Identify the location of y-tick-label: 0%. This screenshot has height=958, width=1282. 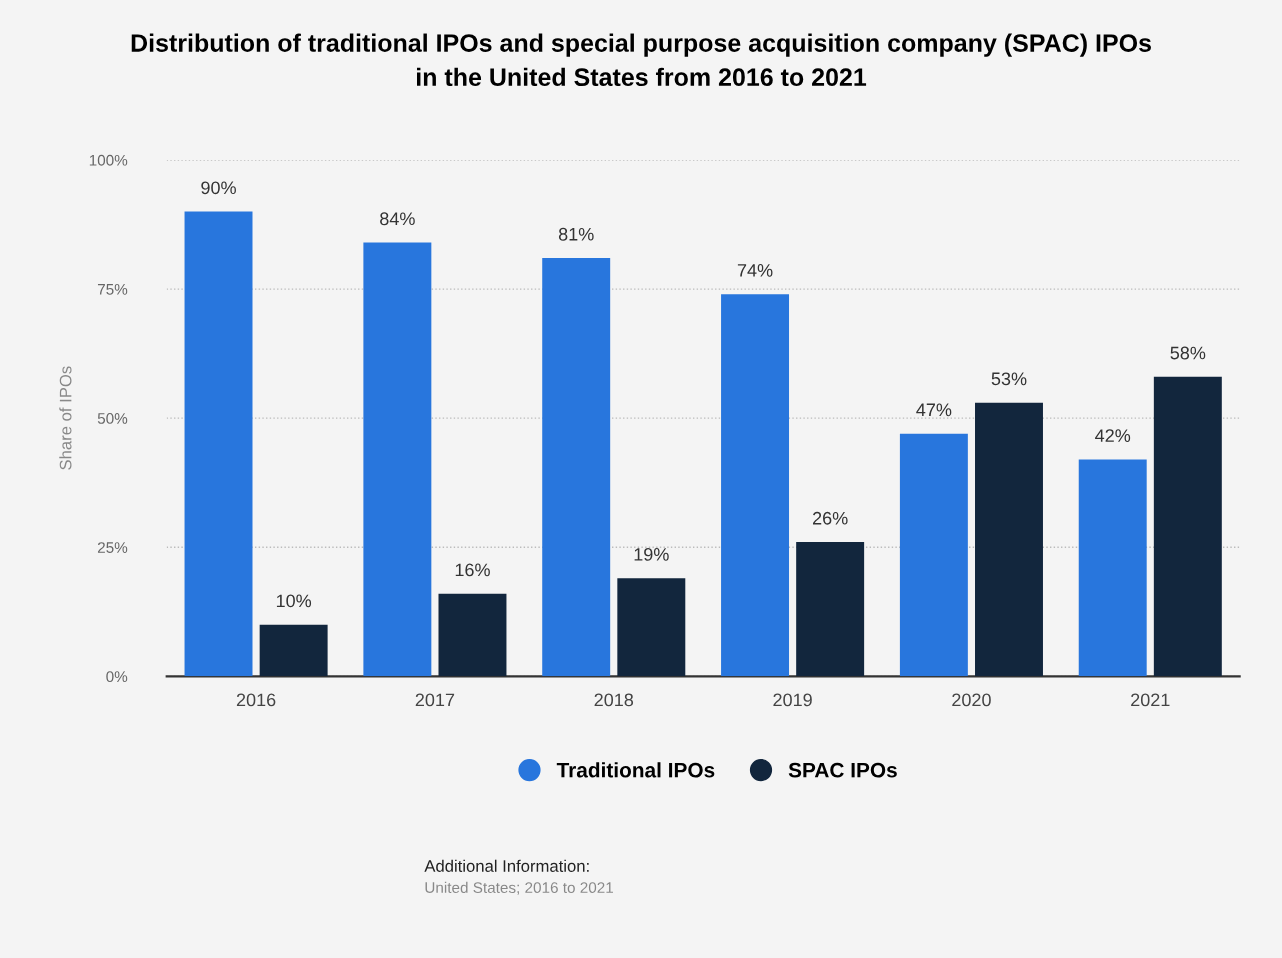
(117, 677).